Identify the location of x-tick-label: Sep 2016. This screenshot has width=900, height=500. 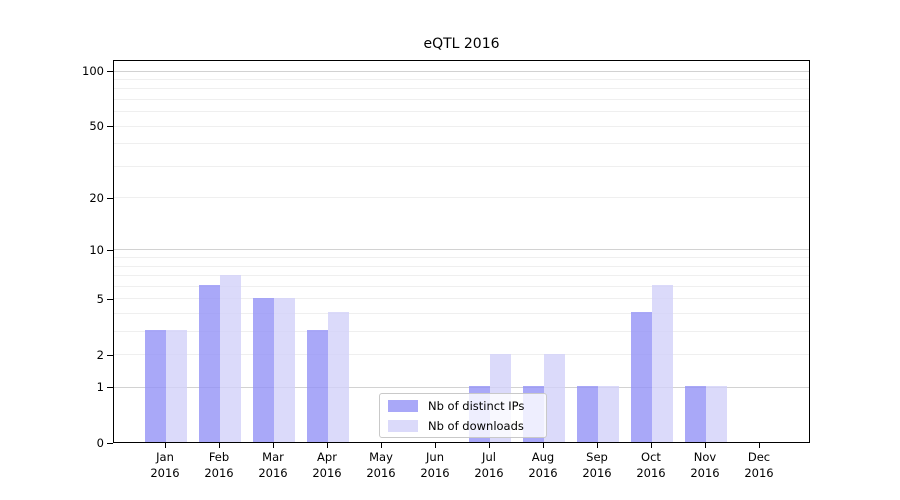
(597, 465).